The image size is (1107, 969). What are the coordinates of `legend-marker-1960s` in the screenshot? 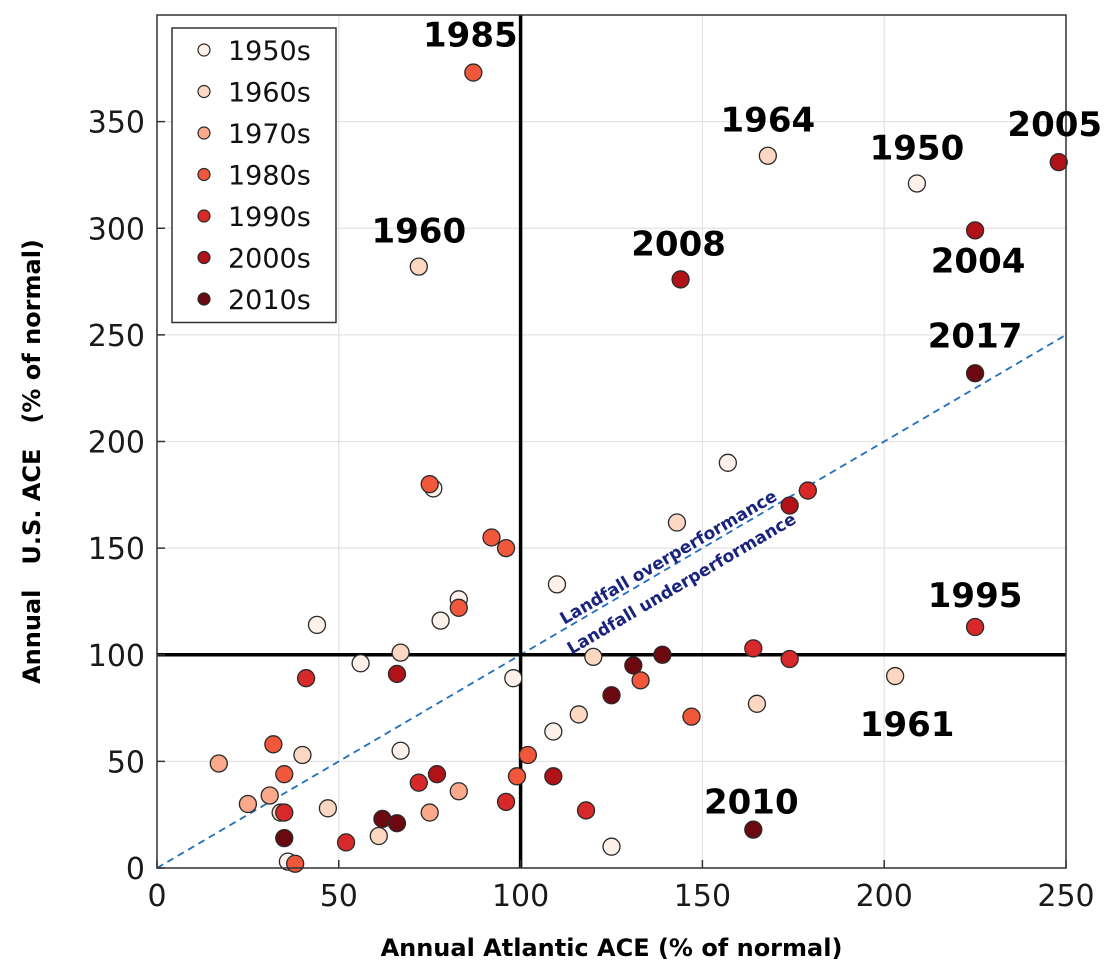 It's located at (204, 91).